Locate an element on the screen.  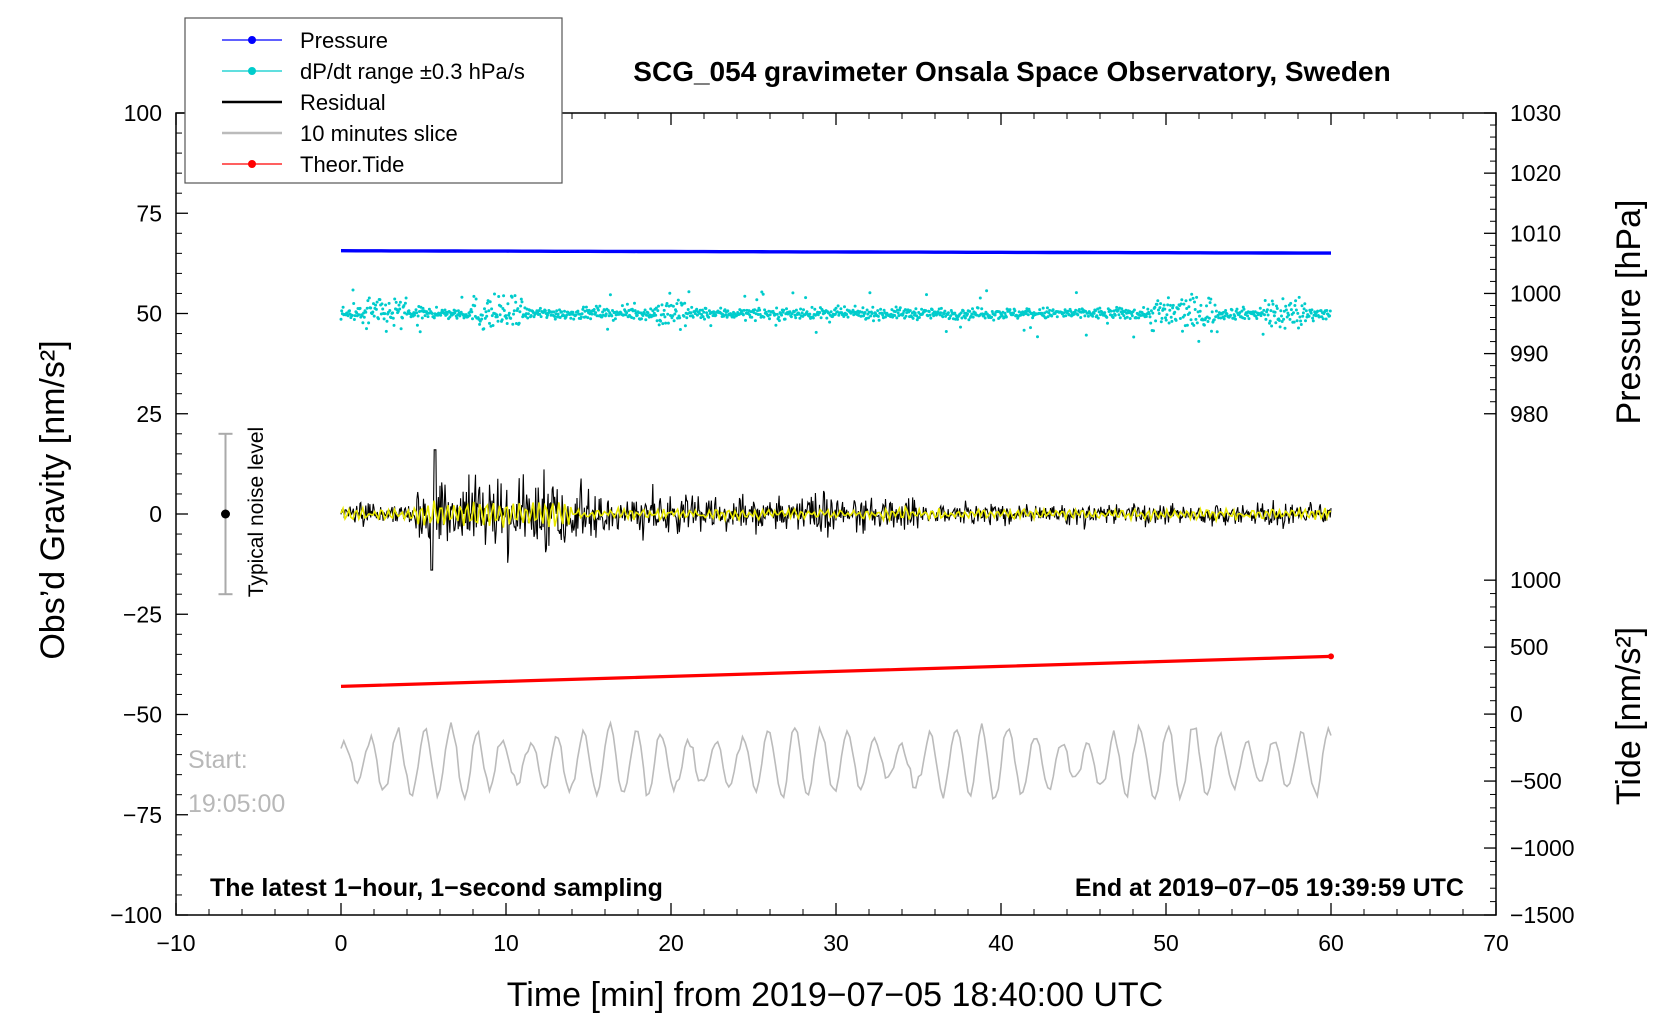
tide-series-line is located at coordinates (836, 671).